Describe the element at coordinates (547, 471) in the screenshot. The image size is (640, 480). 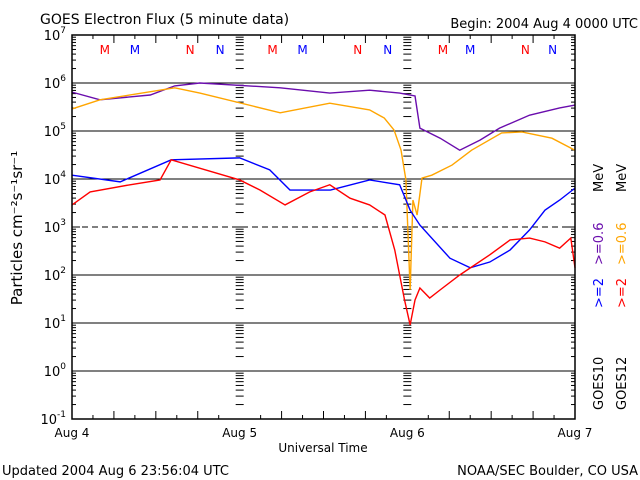
I see `credit-label: NOAA/SEC Boulder, CO USA` at that location.